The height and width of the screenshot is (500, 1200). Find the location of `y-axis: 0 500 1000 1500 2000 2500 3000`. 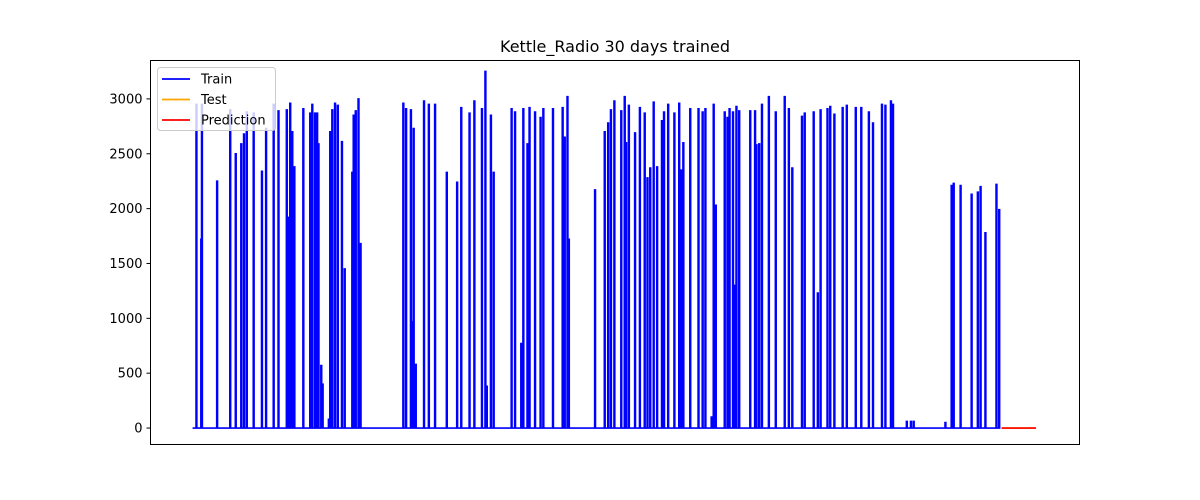

y-axis: 0 500 1000 1500 2000 2500 3000 is located at coordinates (130, 264).